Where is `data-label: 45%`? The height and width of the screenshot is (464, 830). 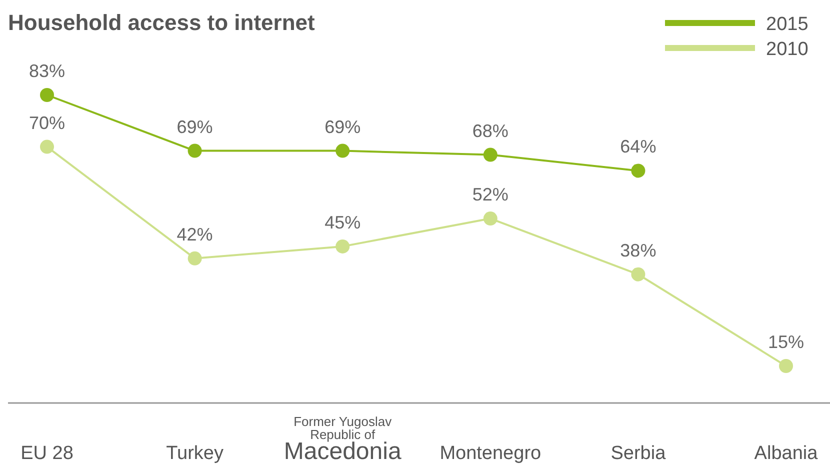
data-label: 45% is located at coordinates (342, 222).